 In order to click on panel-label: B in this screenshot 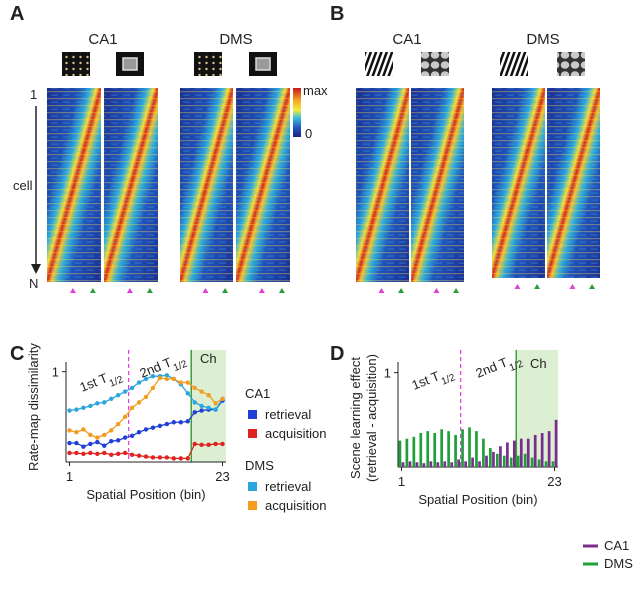, I will do `click(337, 14)`.